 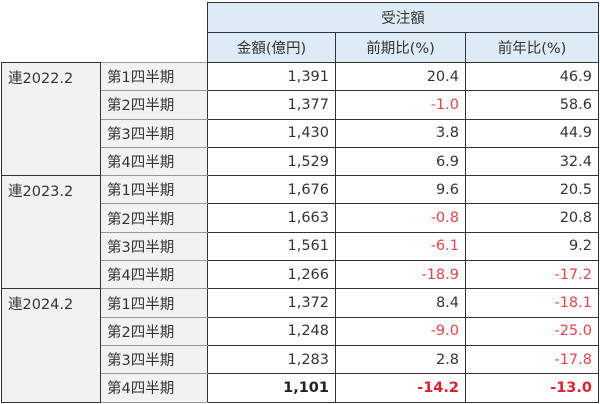 I want to click on yoy-cell: -25.0, so click(x=532, y=331).